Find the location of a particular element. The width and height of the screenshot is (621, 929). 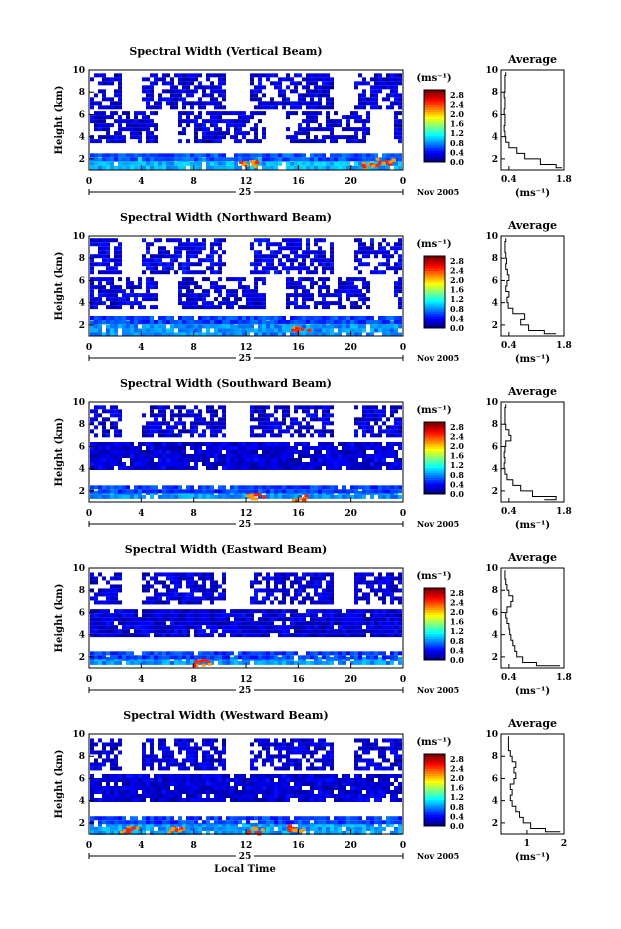

y-tick-label: 2 is located at coordinates (82, 160).